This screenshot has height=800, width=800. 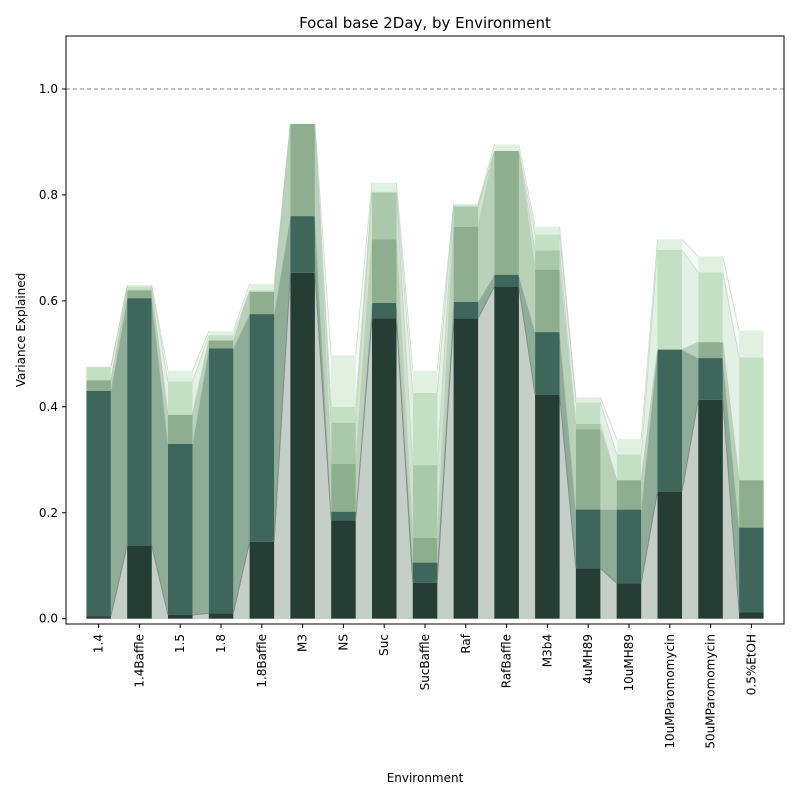 I want to click on x-tick-label: 50uMParomomycin, so click(x=711, y=691).